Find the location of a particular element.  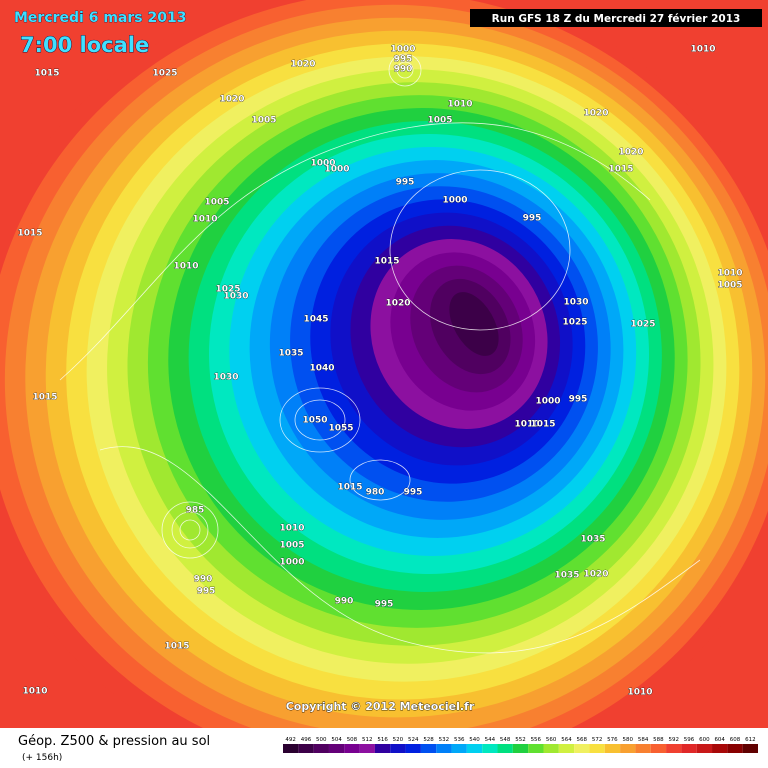

legend-value: 612 is located at coordinates (750, 740).